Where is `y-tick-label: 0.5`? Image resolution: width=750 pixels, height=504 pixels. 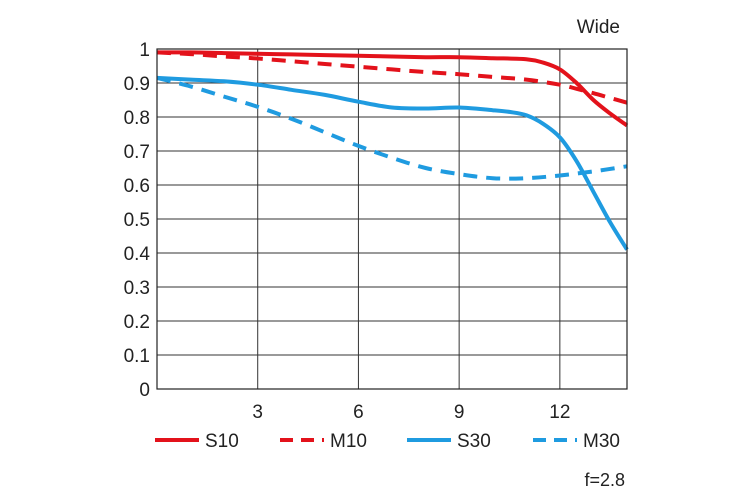
y-tick-label: 0.5 is located at coordinates (137, 220).